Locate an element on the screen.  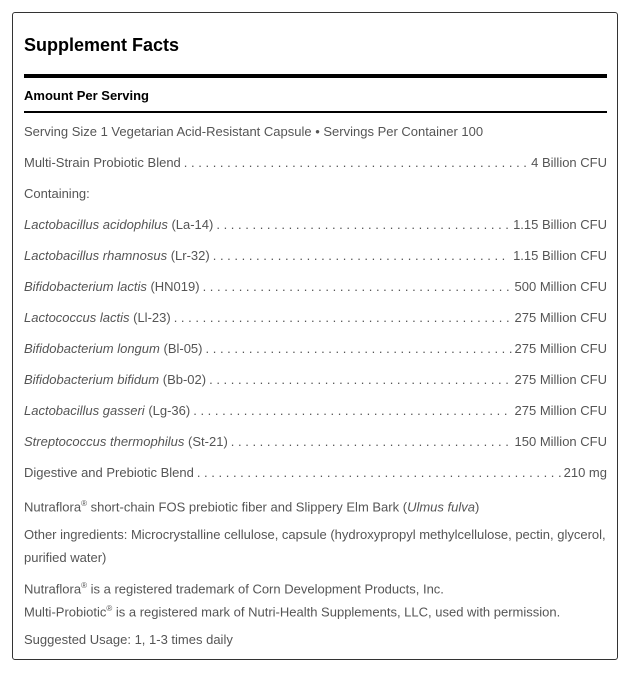
thick-divider is located at coordinates (315, 76).